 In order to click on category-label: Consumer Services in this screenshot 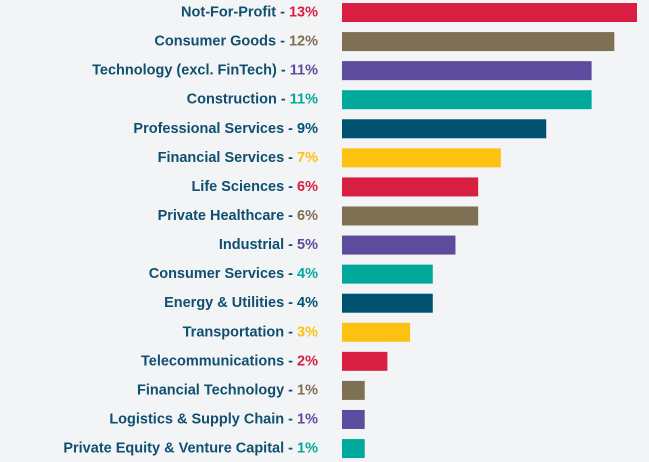, I will do `click(216, 274)`.